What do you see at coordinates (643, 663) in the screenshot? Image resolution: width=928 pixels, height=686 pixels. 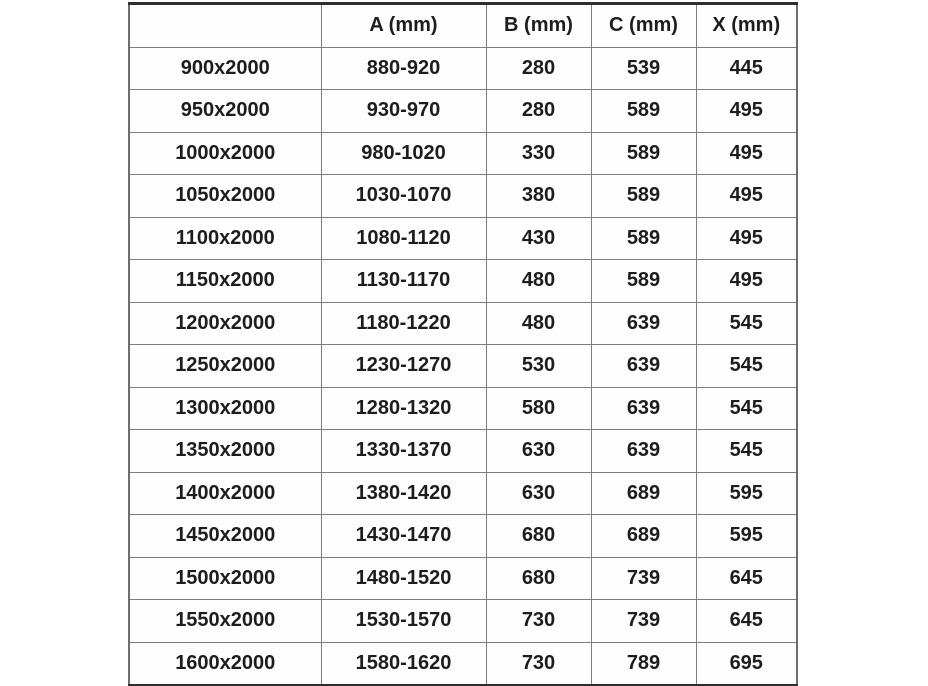 I see `value-cell-c: 789` at bounding box center [643, 663].